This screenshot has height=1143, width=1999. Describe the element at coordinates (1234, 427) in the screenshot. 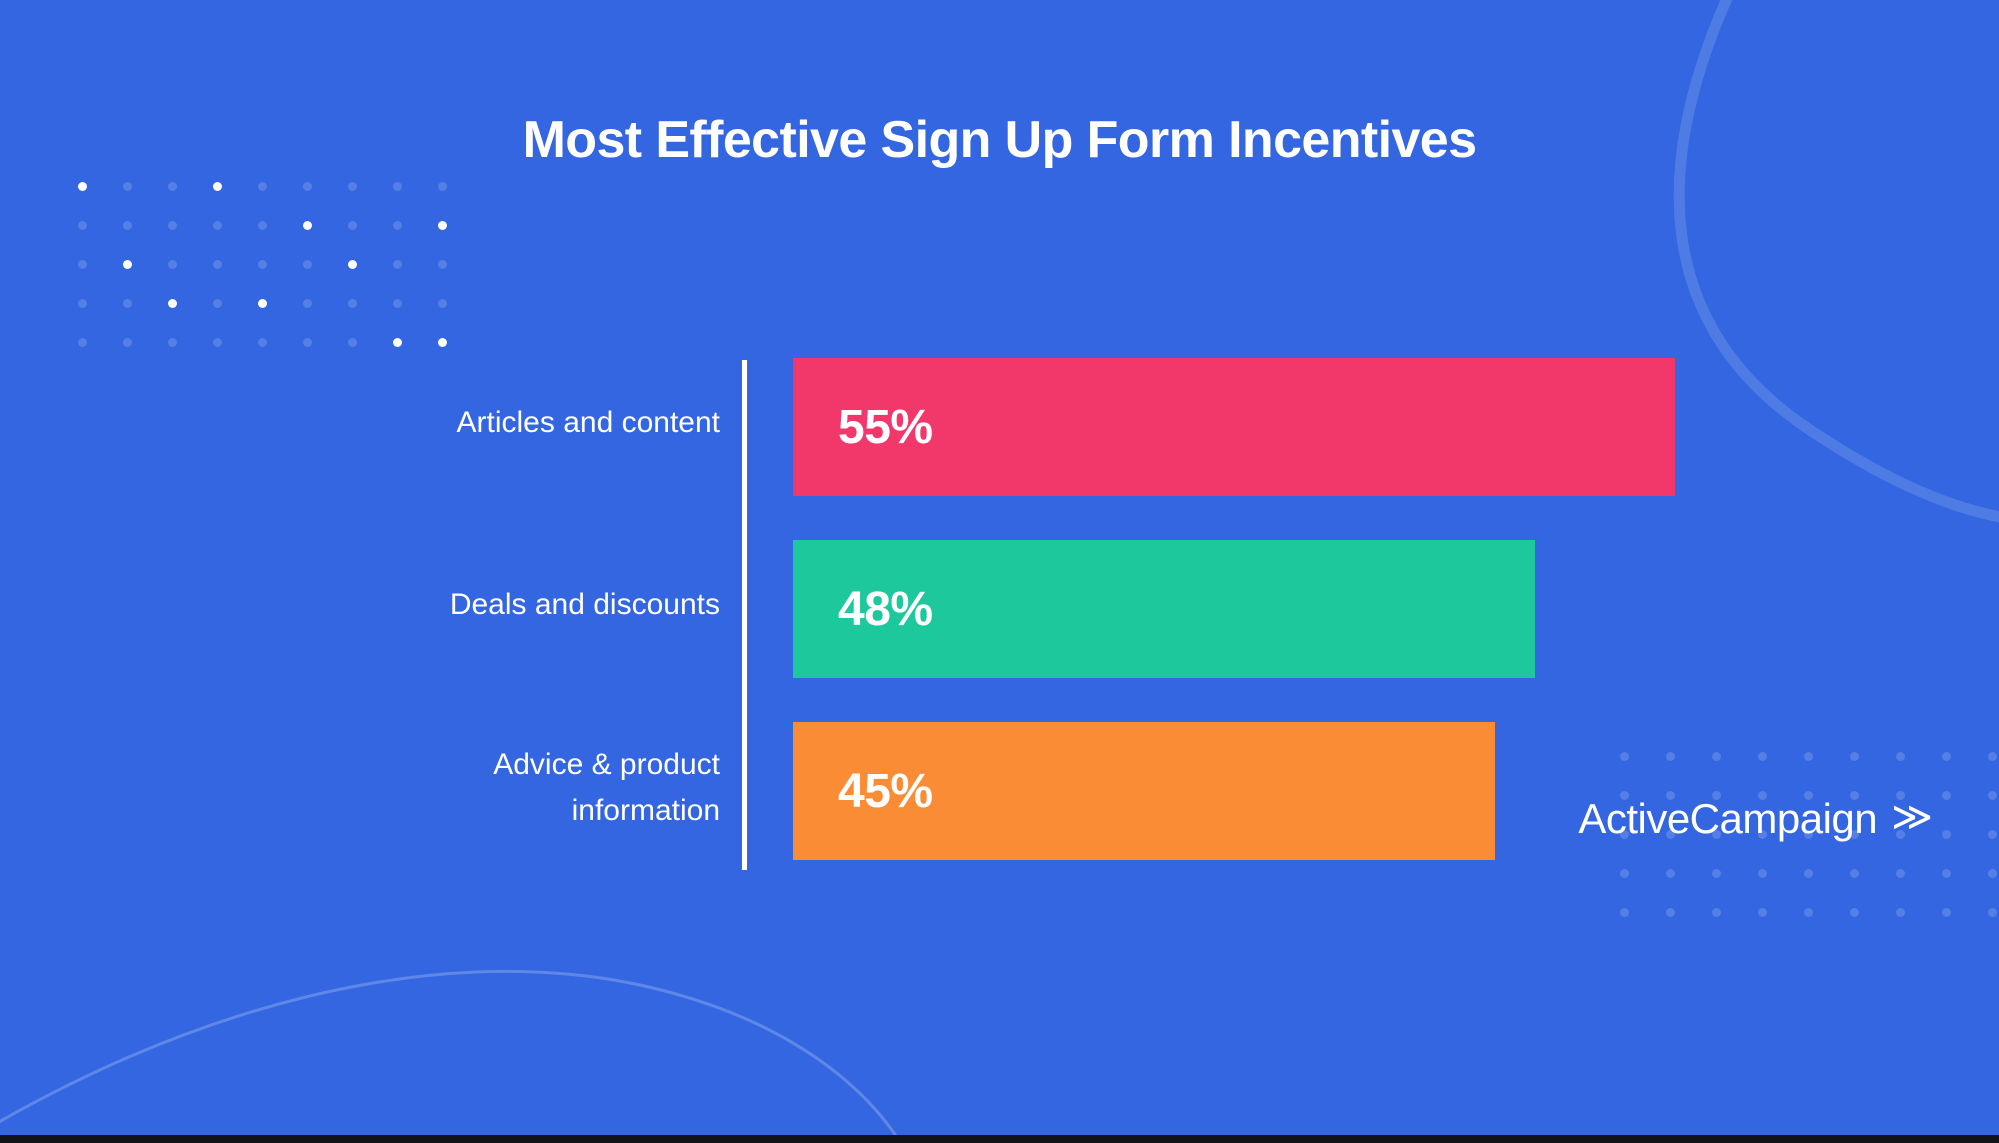

I see `bar-articles-and-content: 55%` at that location.